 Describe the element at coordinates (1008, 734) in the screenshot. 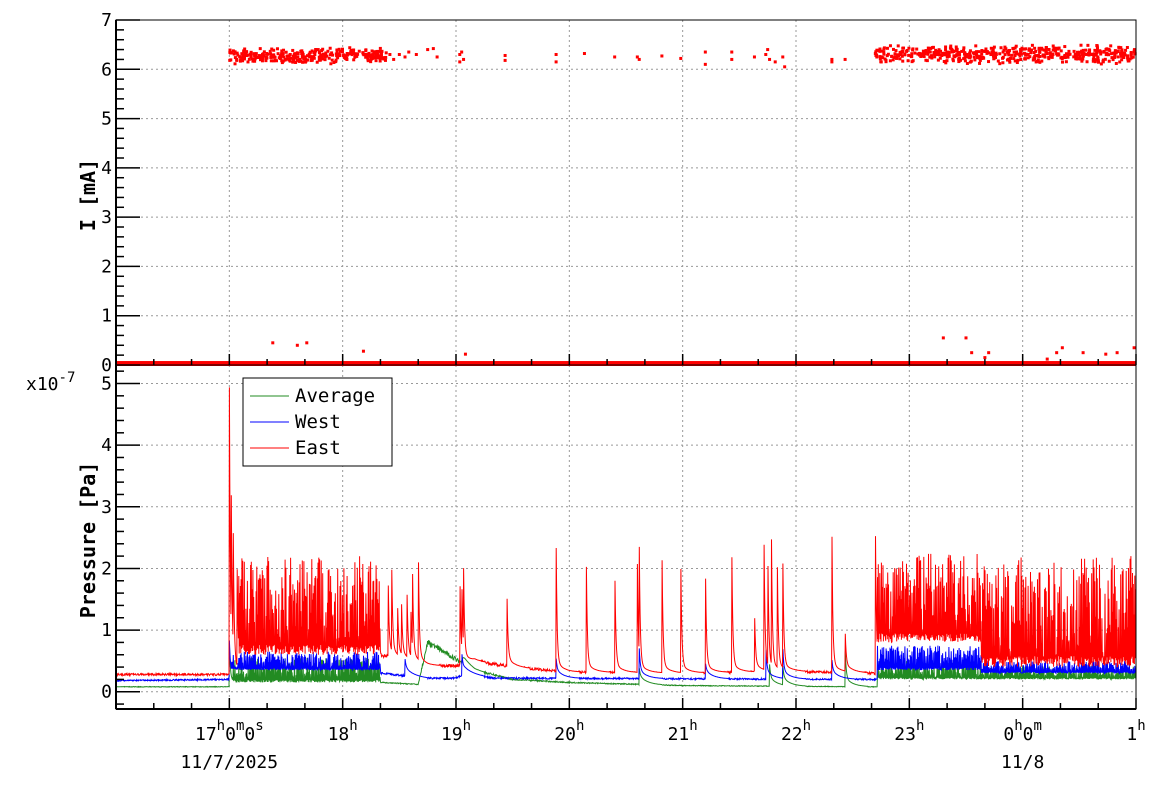

I see `x-tick-value: 0` at that location.